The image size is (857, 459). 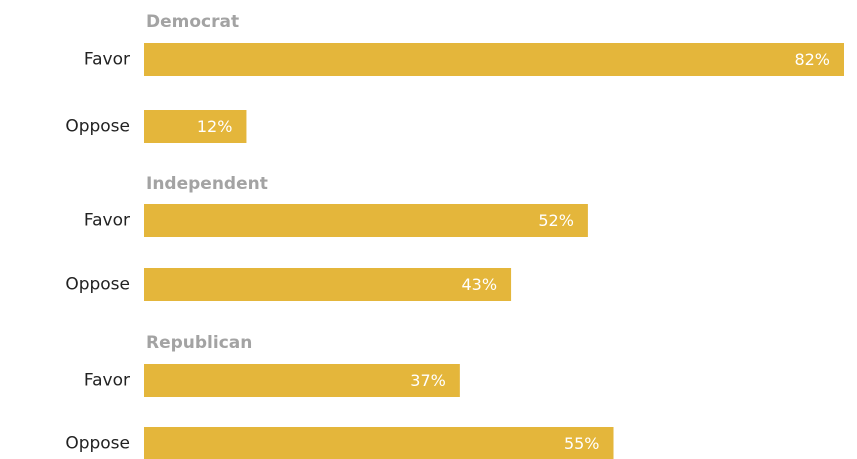 What do you see at coordinates (480, 284) in the screenshot?
I see `value-label: 43%` at bounding box center [480, 284].